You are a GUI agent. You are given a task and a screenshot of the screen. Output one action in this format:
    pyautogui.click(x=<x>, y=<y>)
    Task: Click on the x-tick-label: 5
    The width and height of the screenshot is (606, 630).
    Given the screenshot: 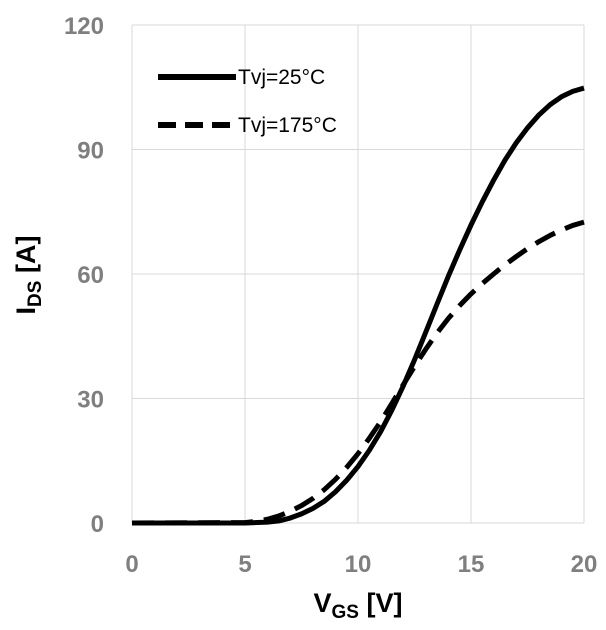 What is the action you would take?
    pyautogui.click(x=244, y=564)
    